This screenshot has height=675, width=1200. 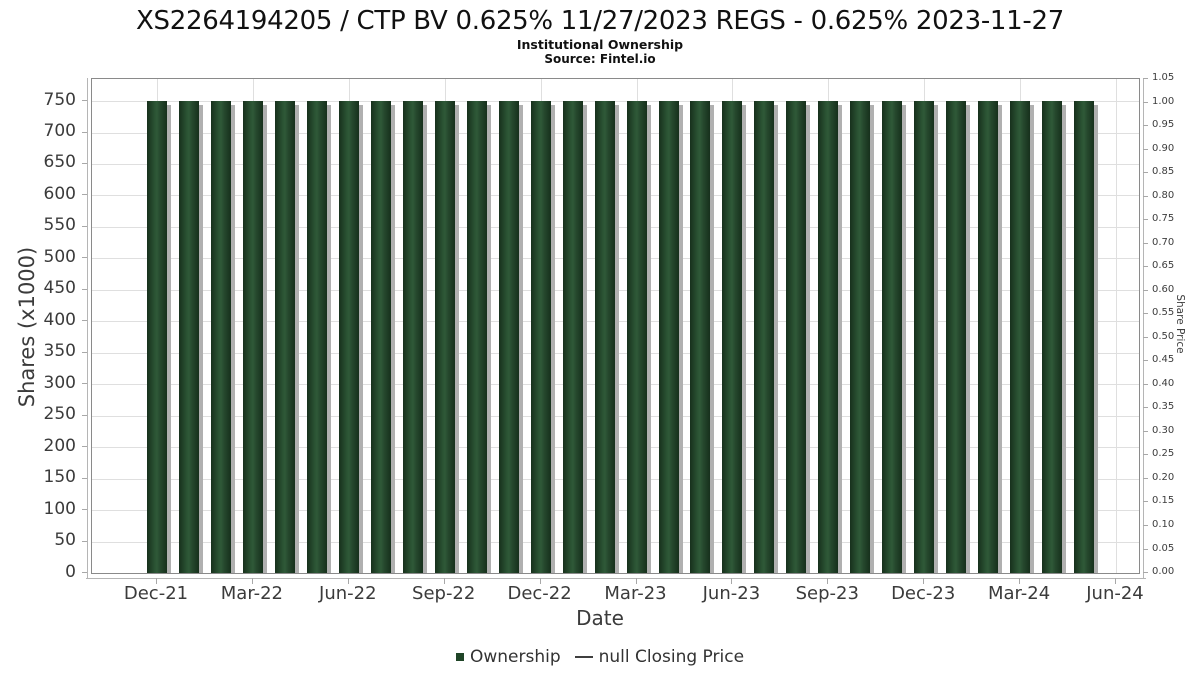 I want to click on x-axis-tick-label: Sep-23, so click(x=827, y=593).